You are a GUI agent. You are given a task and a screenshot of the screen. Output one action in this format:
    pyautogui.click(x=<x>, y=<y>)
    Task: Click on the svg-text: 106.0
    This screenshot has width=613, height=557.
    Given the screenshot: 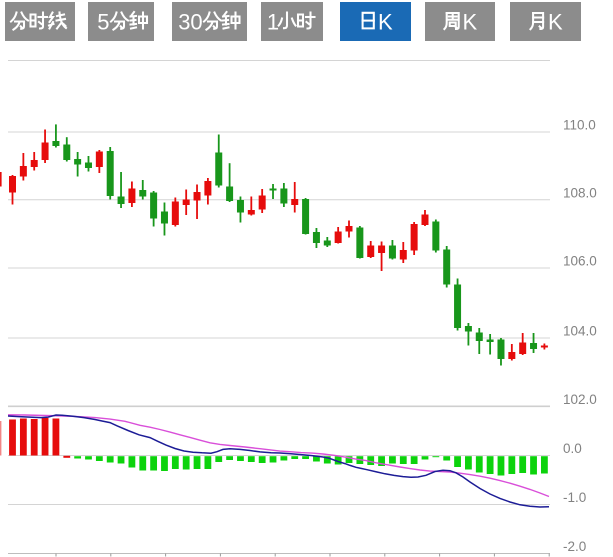 What is the action you would take?
    pyautogui.click(x=580, y=261)
    